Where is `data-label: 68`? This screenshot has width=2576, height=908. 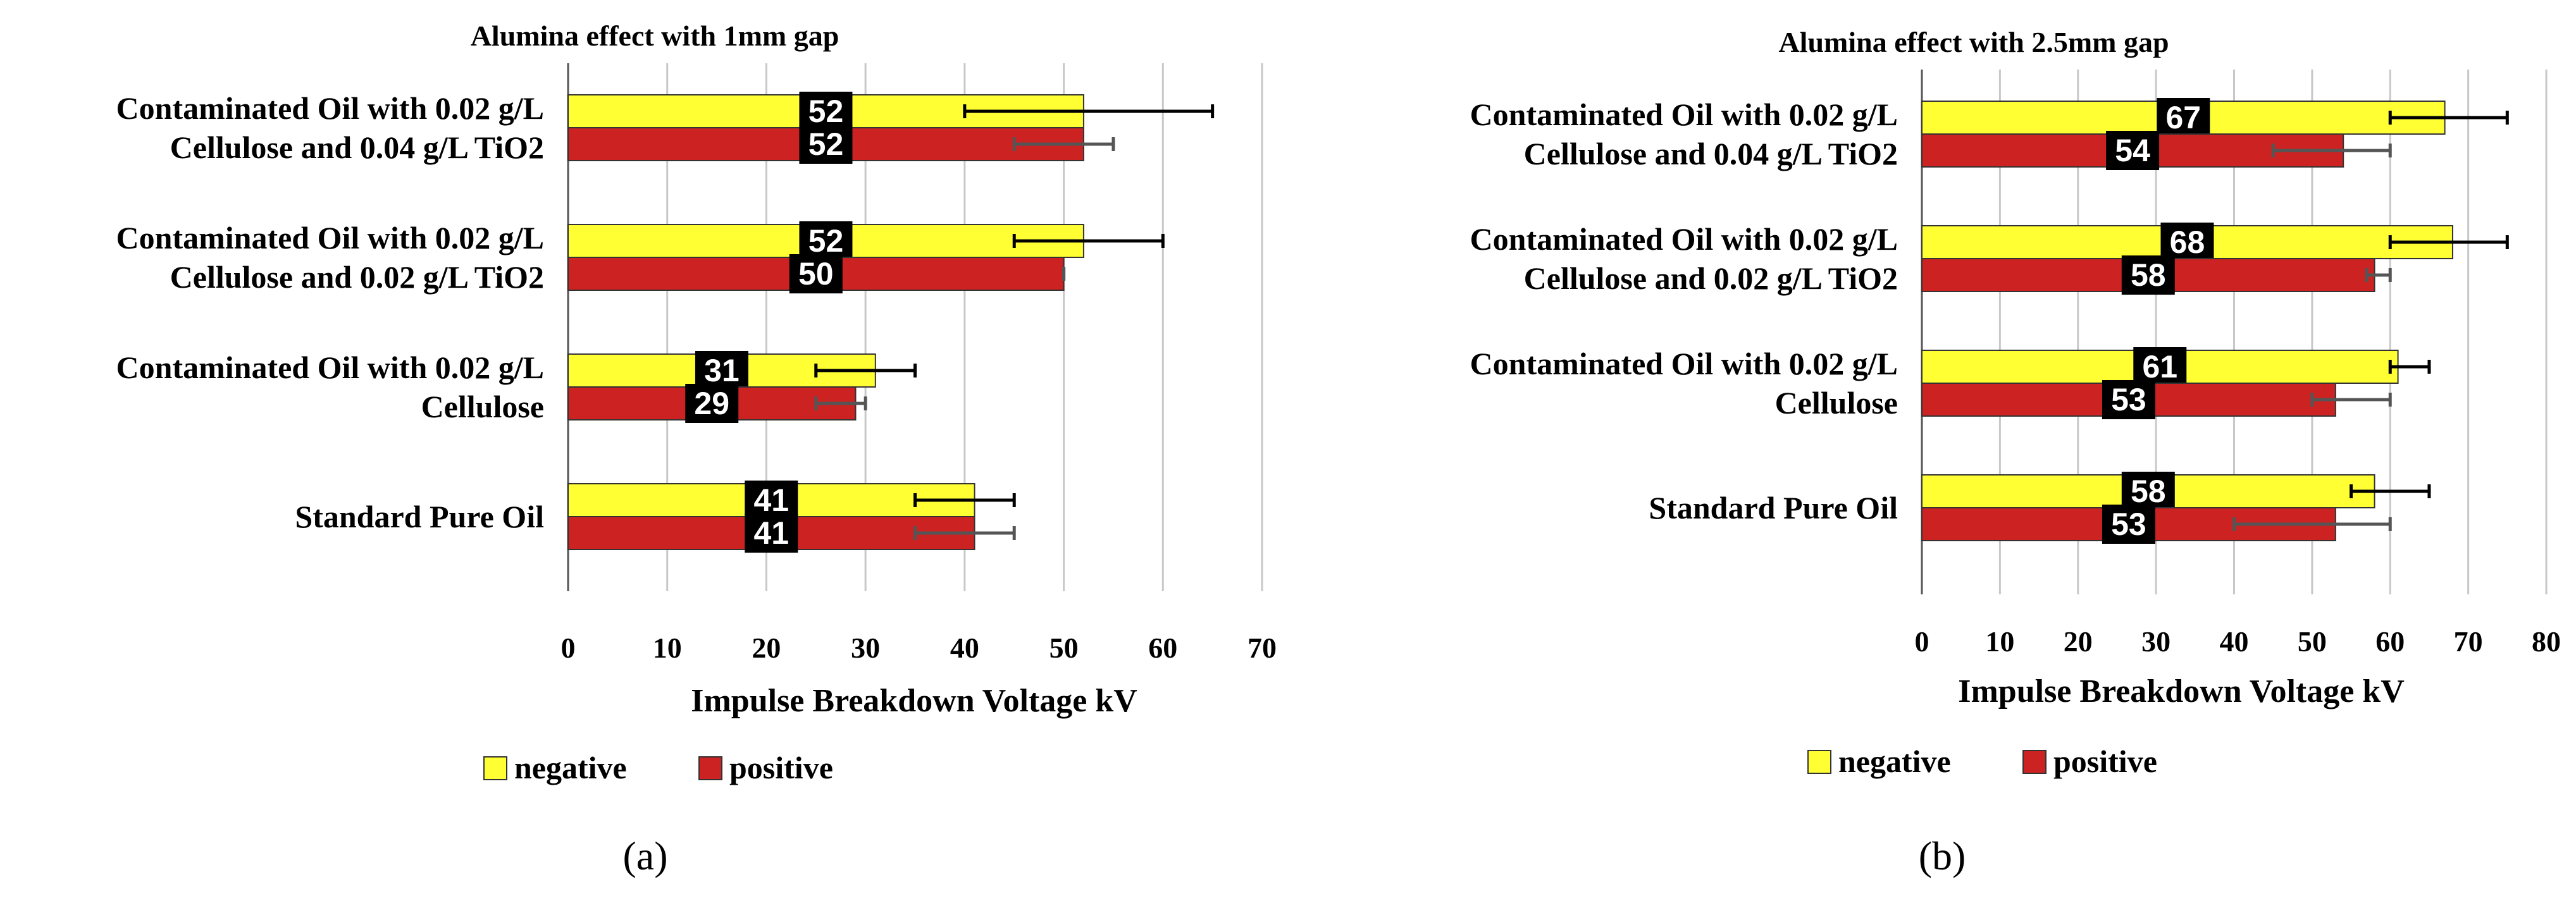 data-label: 68 is located at coordinates (2188, 242).